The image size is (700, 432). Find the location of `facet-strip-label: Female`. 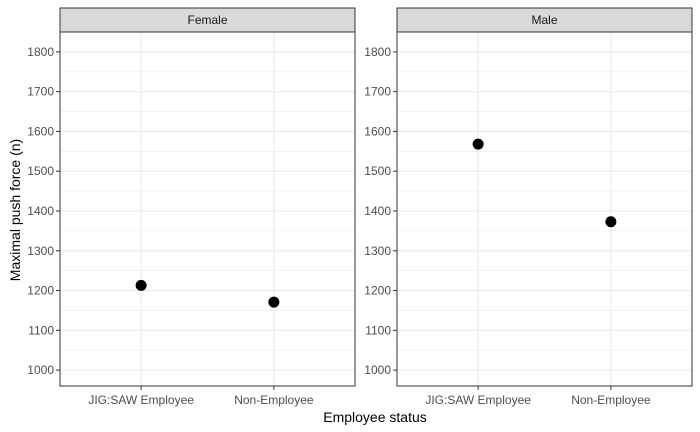

facet-strip-label: Female is located at coordinates (207, 20).